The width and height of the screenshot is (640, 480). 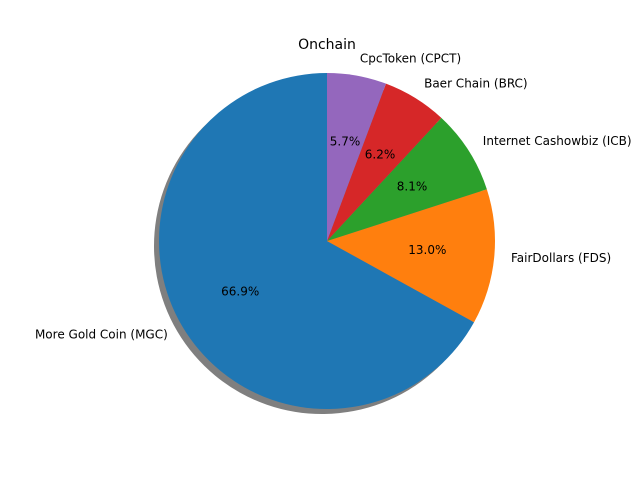 I want to click on slice-label: FairDollars (FDS), so click(x=561, y=258).